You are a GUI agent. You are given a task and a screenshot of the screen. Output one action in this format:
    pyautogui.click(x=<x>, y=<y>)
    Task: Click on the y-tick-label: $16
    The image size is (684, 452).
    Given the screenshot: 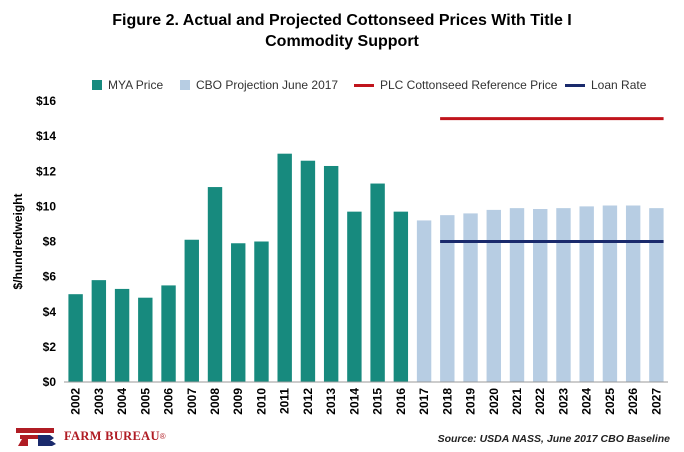 What is the action you would take?
    pyautogui.click(x=46, y=101)
    